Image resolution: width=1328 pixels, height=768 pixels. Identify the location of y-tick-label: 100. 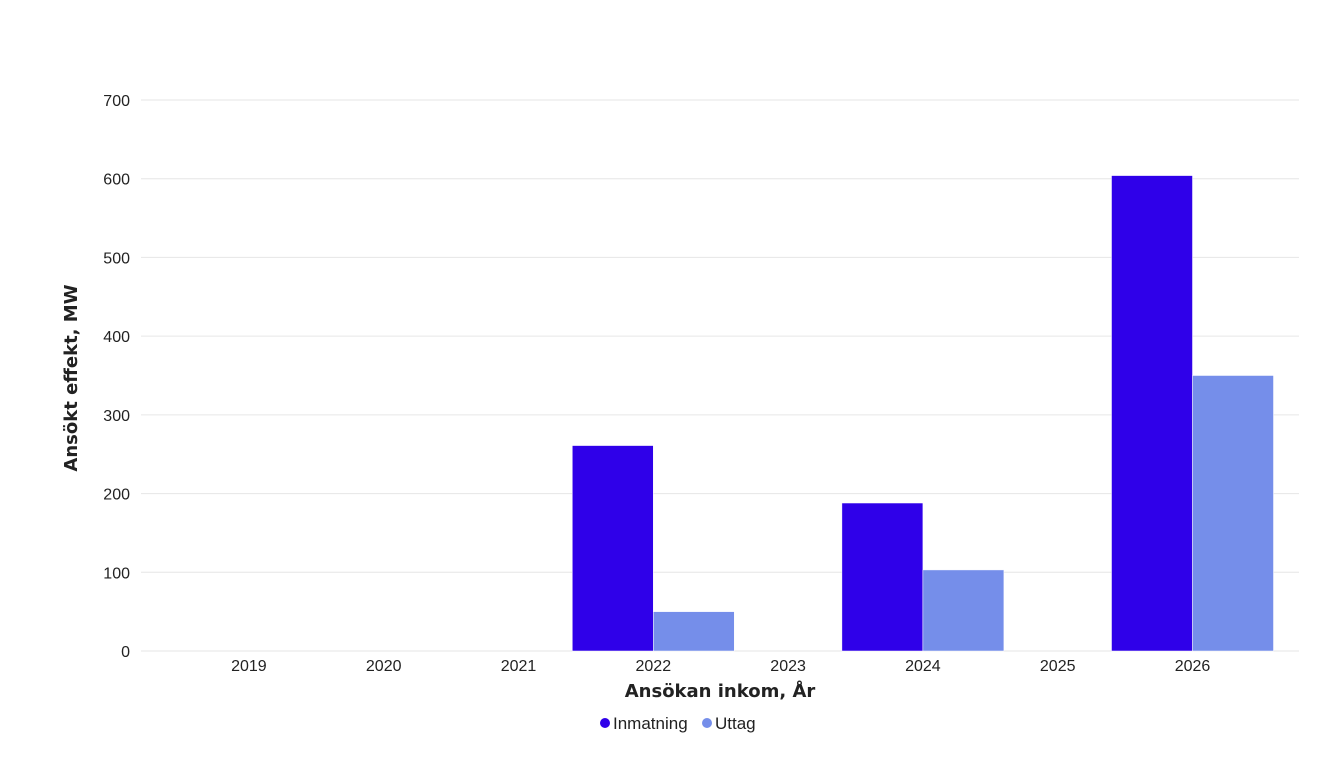
(116, 573).